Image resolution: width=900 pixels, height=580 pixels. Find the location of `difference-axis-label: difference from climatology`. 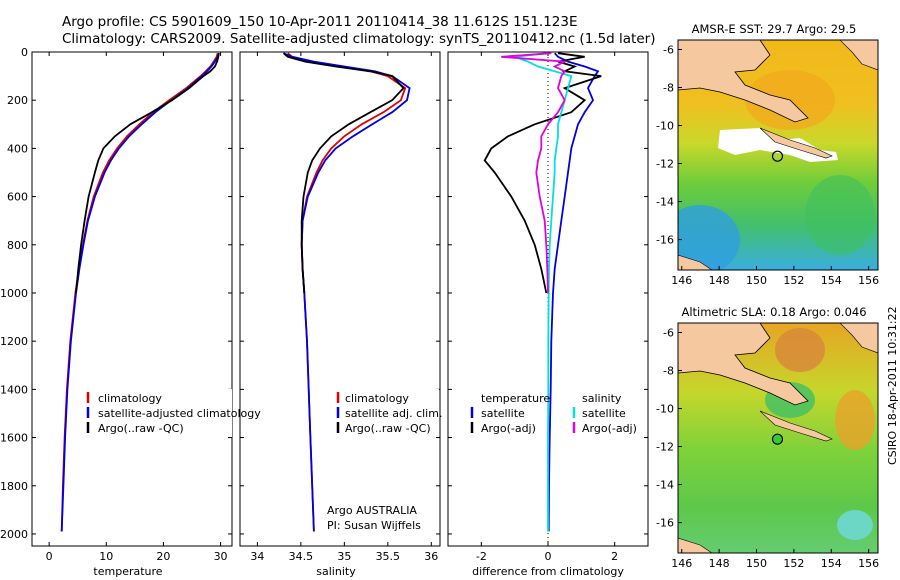

difference-axis-label: difference from climatology is located at coordinates (548, 571).